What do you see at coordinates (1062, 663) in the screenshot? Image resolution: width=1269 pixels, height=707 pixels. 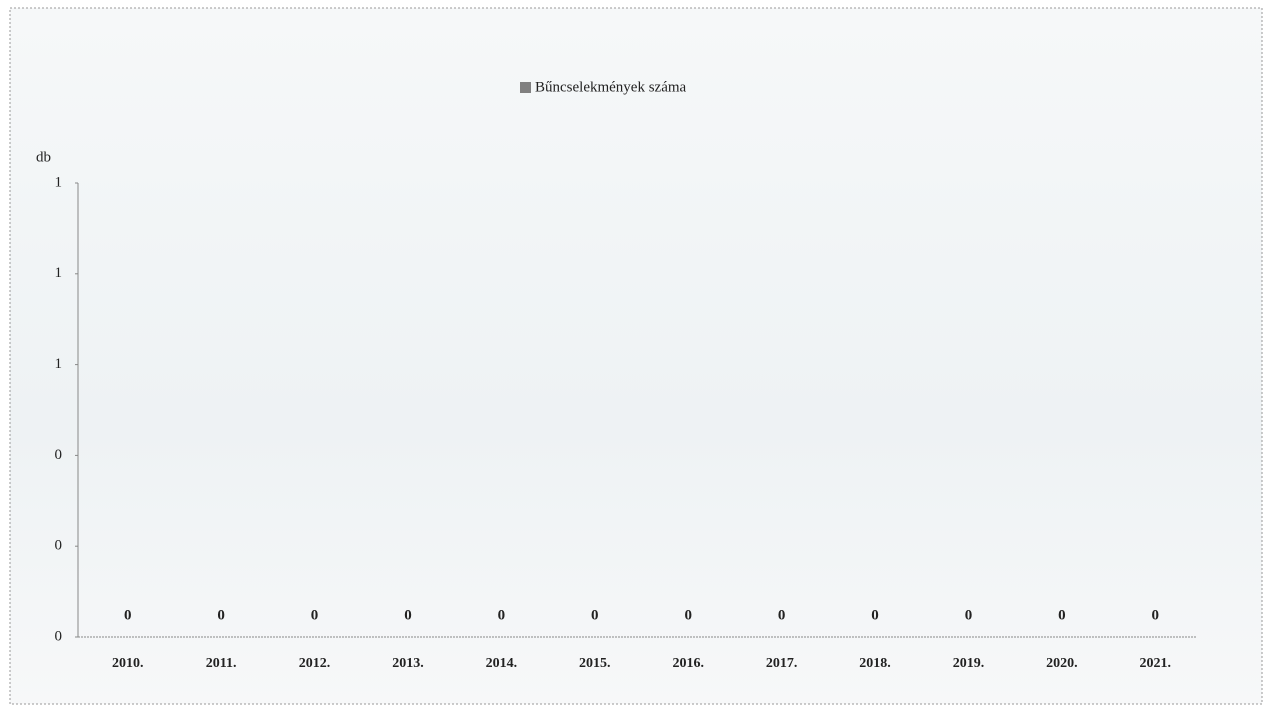 I see `x-tick-label: 2020.` at bounding box center [1062, 663].